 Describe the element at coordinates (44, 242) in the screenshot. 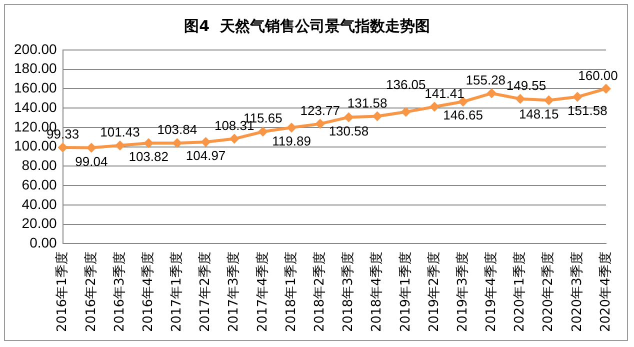

I see `y-tick-label: 0.00` at that location.